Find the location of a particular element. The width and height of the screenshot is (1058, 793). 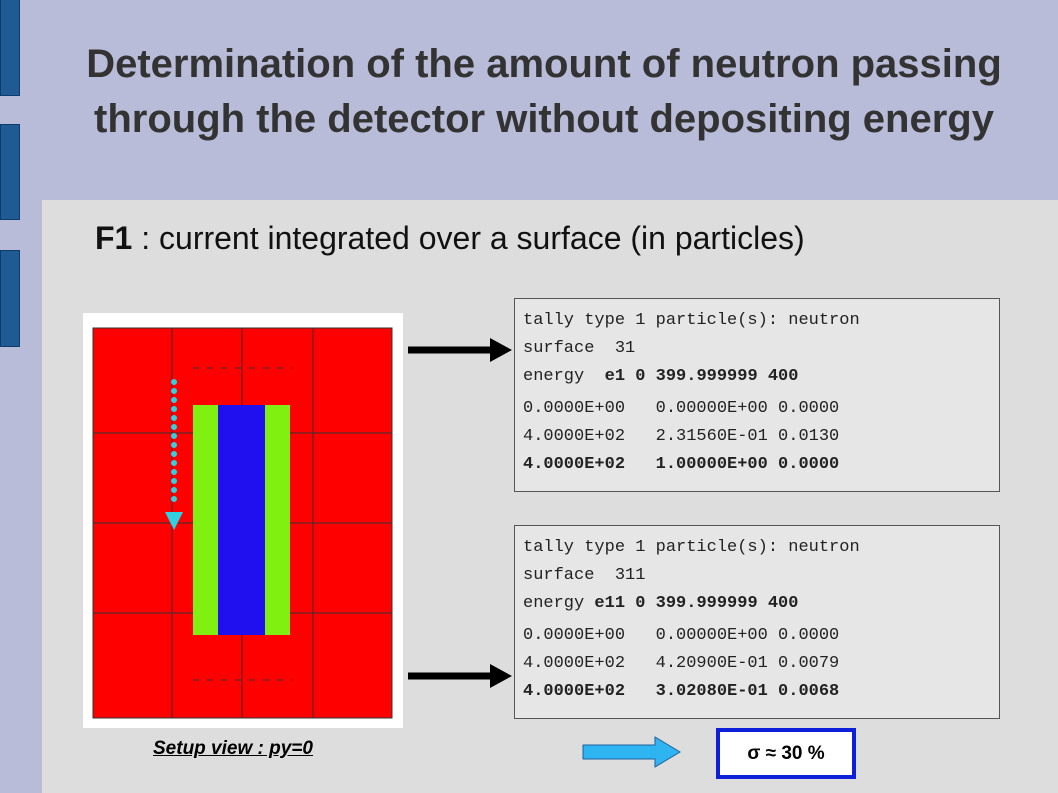

result: σ ≈ 30 % is located at coordinates (786, 753).